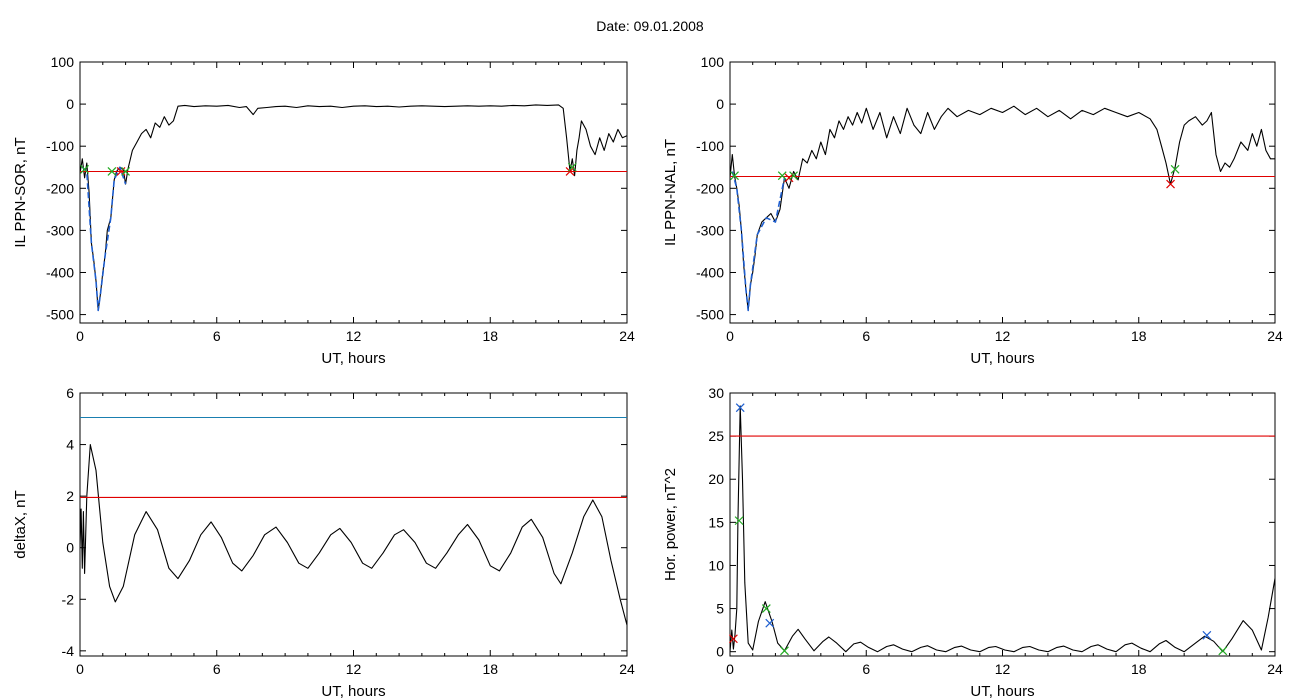  Describe the element at coordinates (70, 393) in the screenshot. I see `y-tick-label: 6` at that location.